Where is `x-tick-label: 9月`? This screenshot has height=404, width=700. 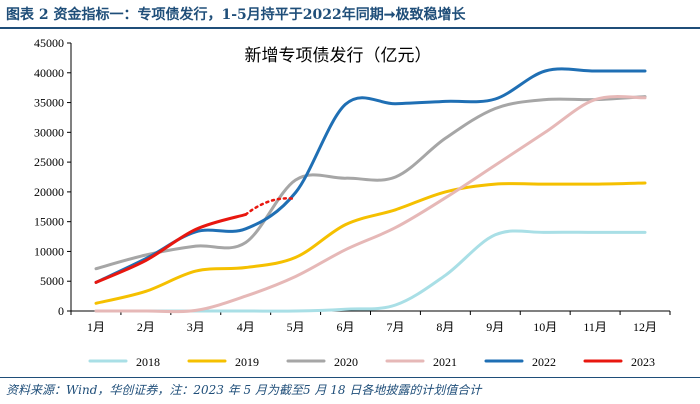 x-tick-label: 9月 is located at coordinates (495, 327).